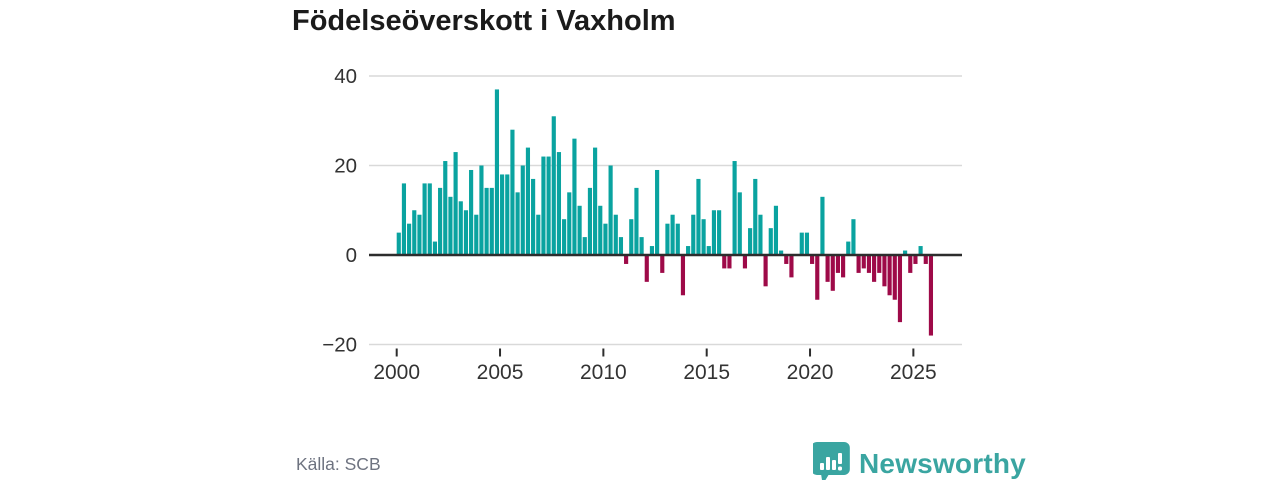 The height and width of the screenshot is (480, 1280). I want to click on bar-2020-Q4, so click(827, 268).